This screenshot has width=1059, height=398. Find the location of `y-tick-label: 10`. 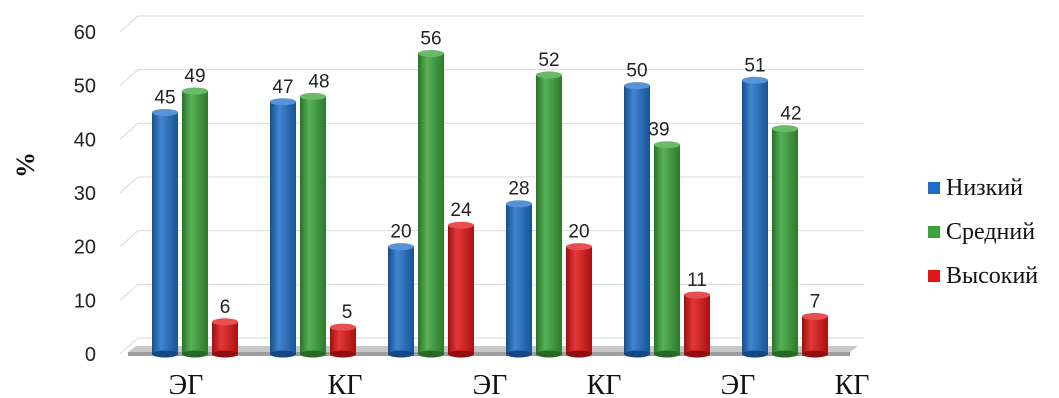

y-tick-label: 10 is located at coordinates (85, 301).